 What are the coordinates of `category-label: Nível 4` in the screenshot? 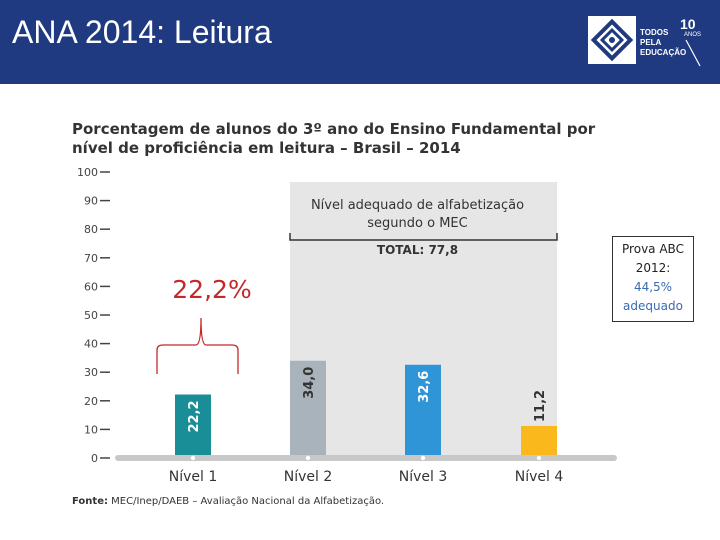 It's located at (539, 477).